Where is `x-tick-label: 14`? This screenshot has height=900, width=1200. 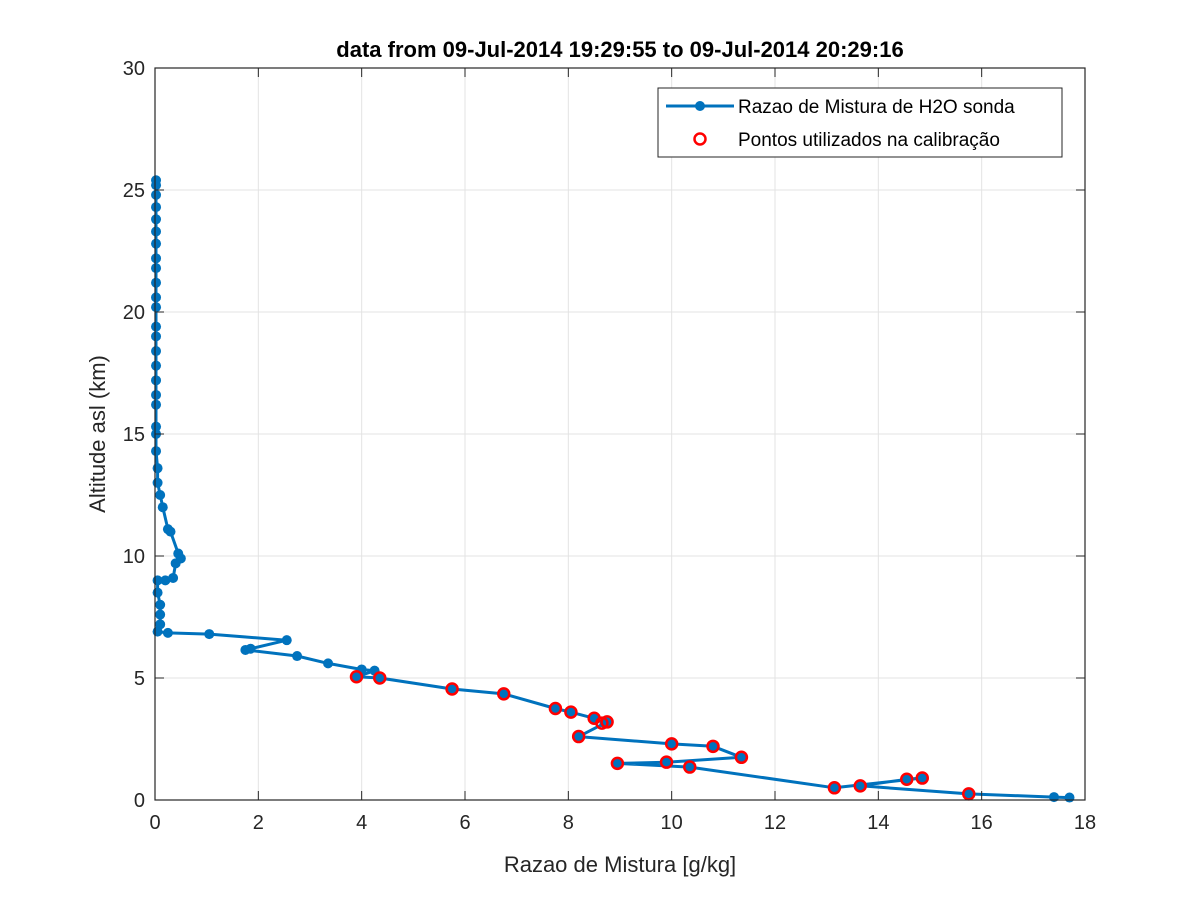
x-tick-label: 14 is located at coordinates (878, 823).